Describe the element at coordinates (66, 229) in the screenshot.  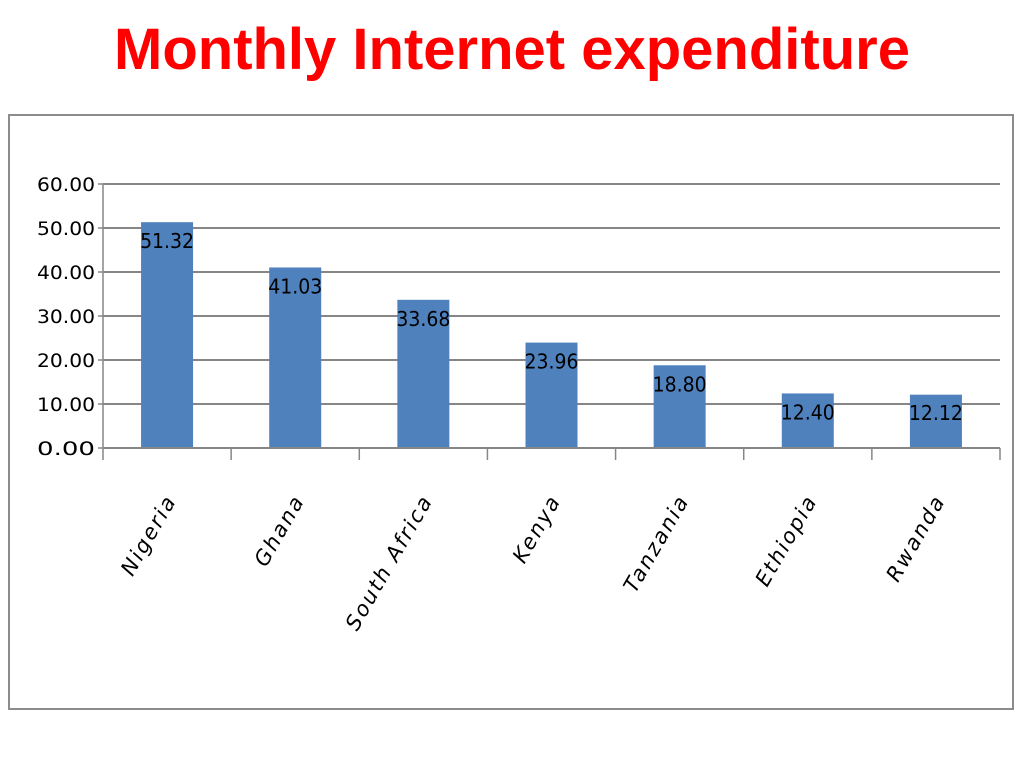
I see `y-tick-label: 50.00` at that location.